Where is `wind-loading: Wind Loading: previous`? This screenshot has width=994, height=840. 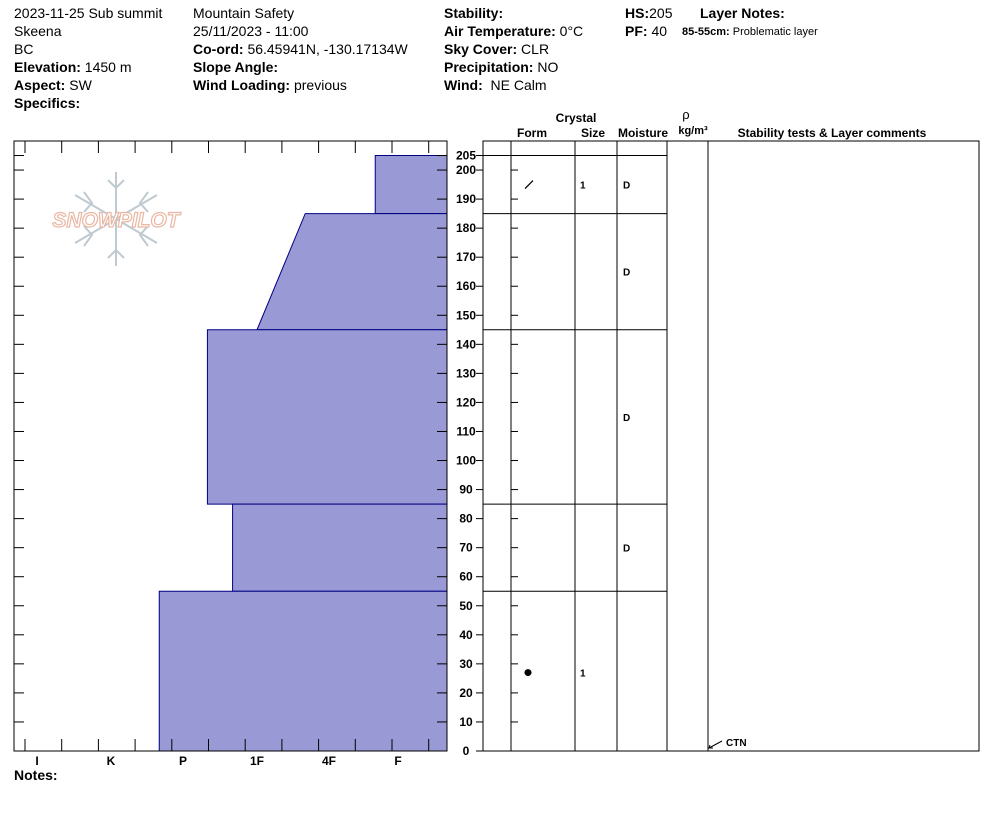
wind-loading: Wind Loading: previous is located at coordinates (270, 85).